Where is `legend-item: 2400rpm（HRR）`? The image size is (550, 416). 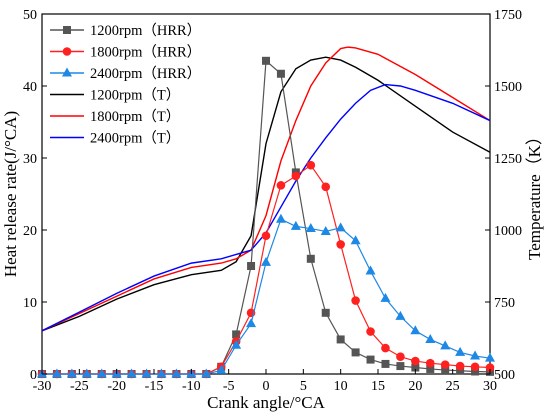 legend-item: 2400rpm（HRR） is located at coordinates (125, 73).